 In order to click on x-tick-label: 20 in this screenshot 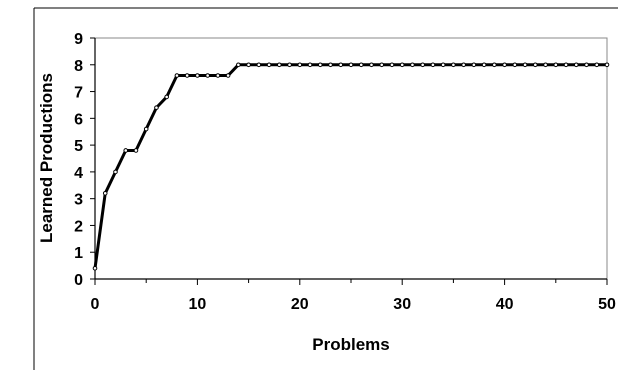, I will do `click(300, 304)`.